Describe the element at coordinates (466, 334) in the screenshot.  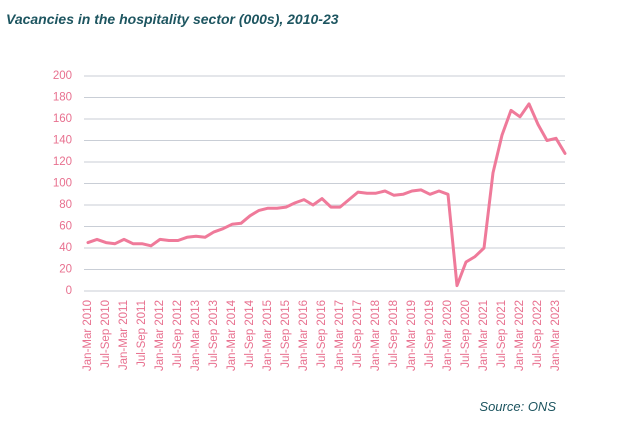
I see `x-tick-label: Jul-Sep 2020` at that location.